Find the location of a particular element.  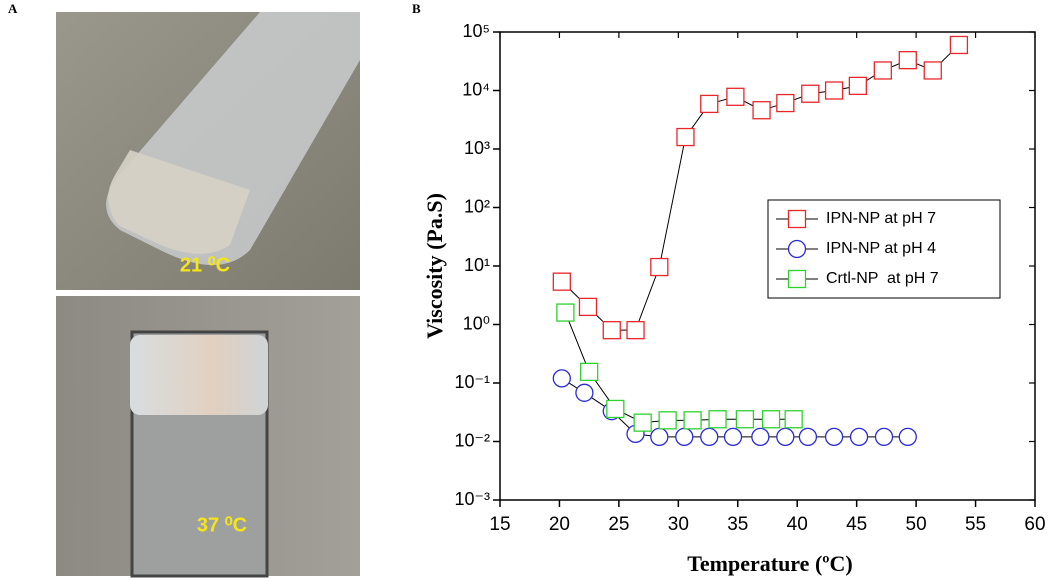

x-tick-label: 25 is located at coordinates (618, 524).